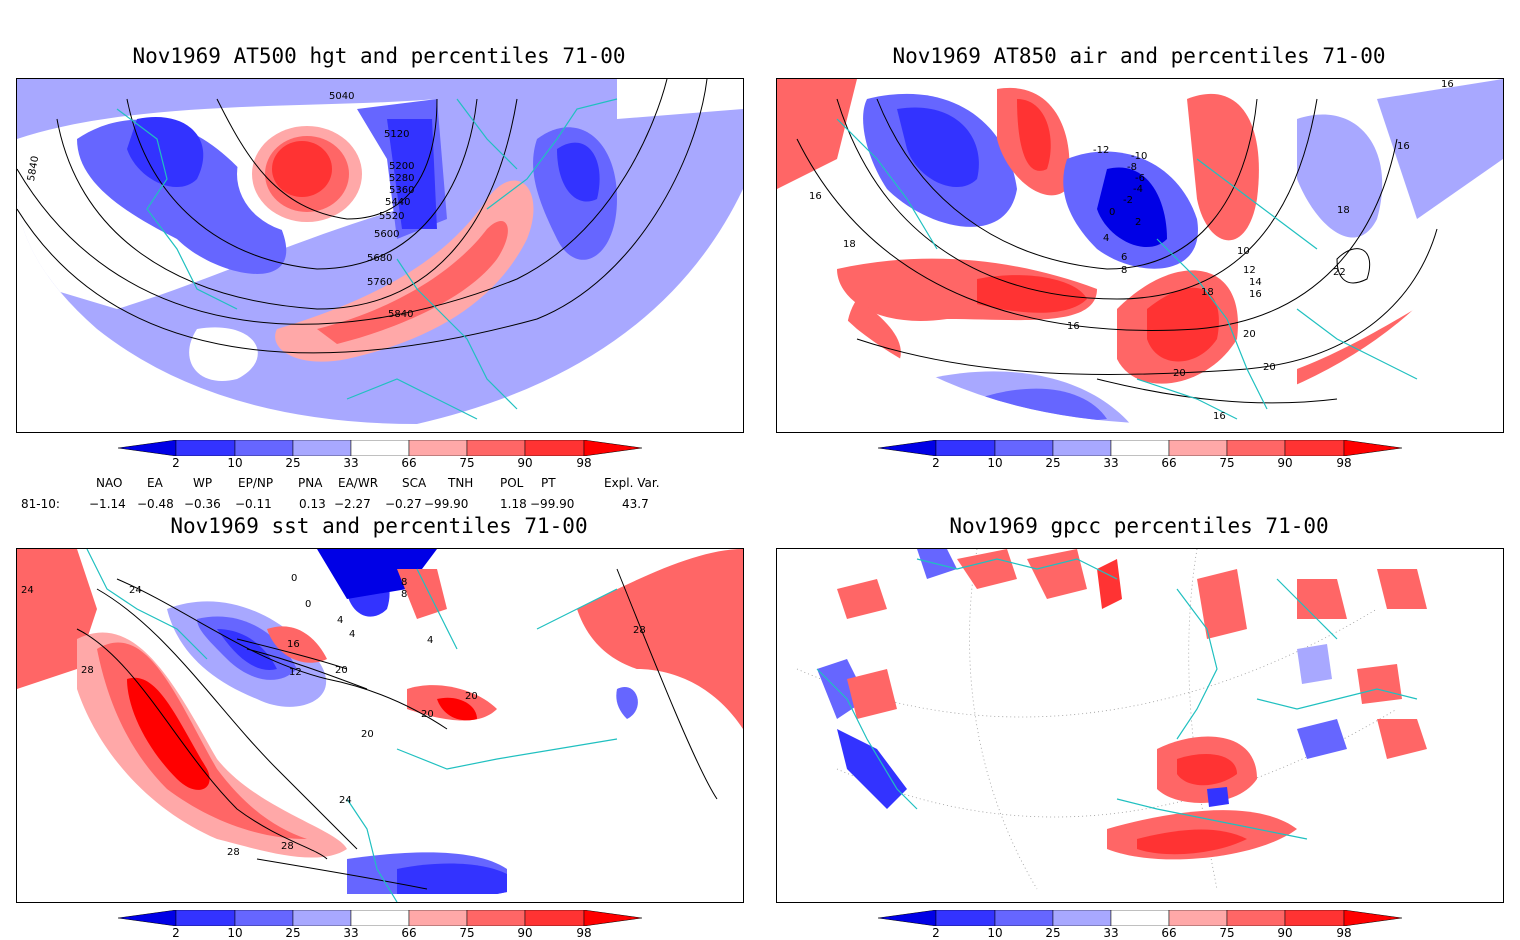 This screenshot has height=940, width=1520. What do you see at coordinates (1140, 178) in the screenshot?
I see `contour-label: -6` at bounding box center [1140, 178].